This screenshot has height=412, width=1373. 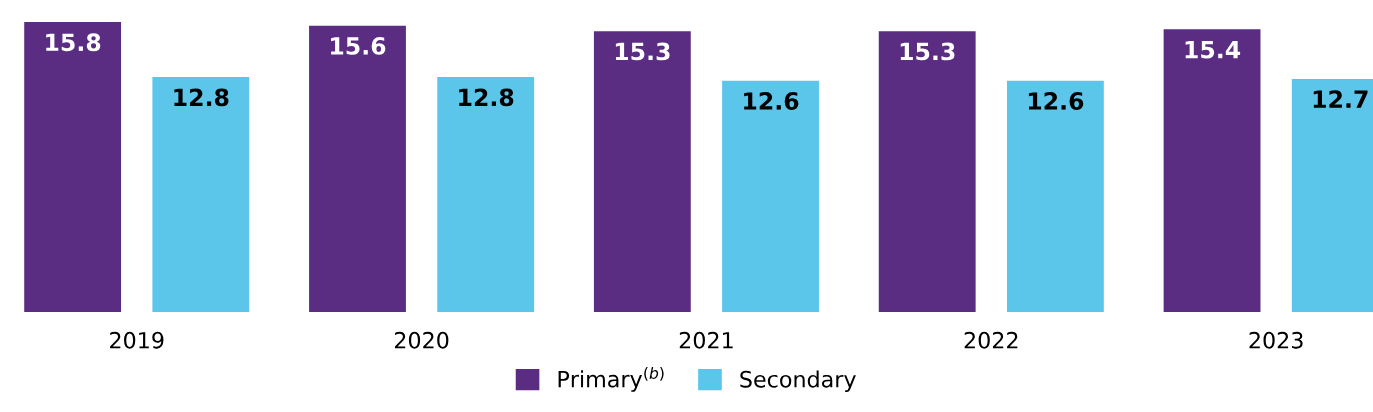 What do you see at coordinates (358, 46) in the screenshot?
I see `data-label: 15.6` at bounding box center [358, 46].